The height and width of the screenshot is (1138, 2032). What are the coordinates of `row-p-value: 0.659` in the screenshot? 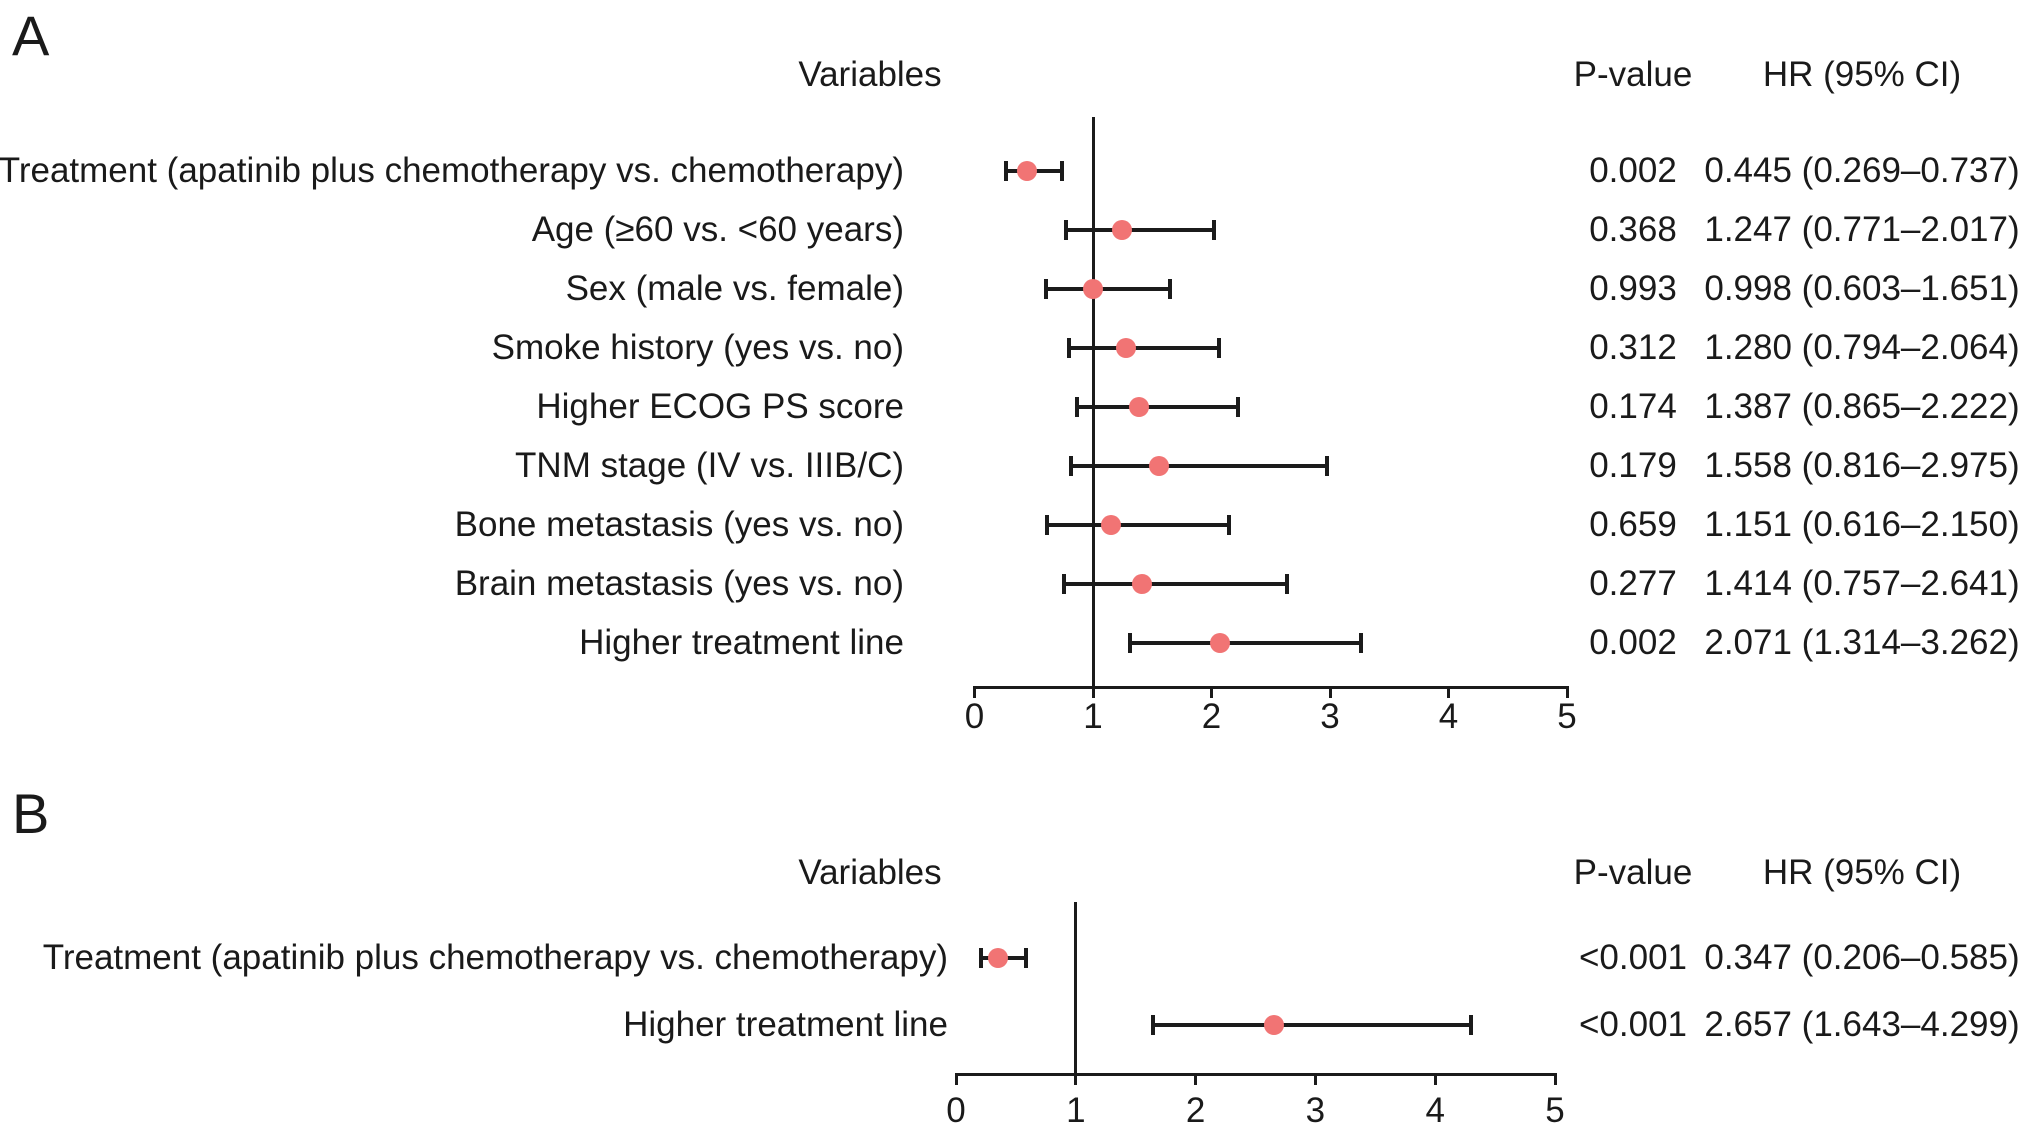 It's located at (1633, 524).